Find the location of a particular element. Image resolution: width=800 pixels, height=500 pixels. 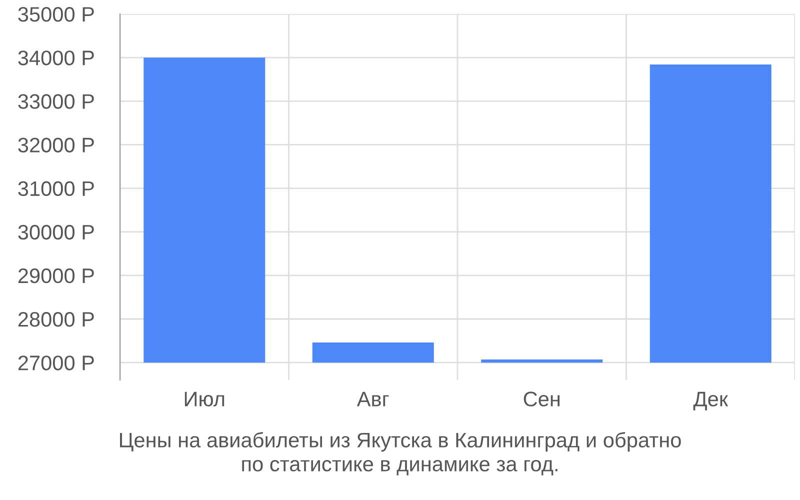

y-tick-label: 35000 Р is located at coordinates (56, 14).